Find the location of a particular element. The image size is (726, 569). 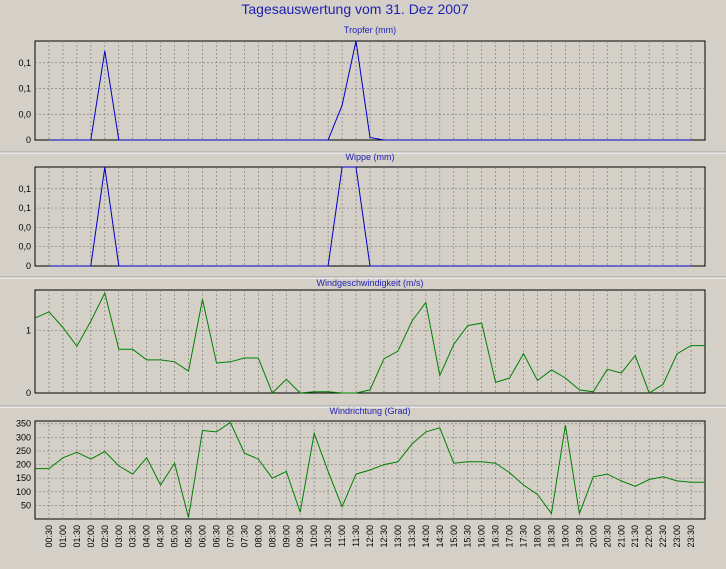

x-tick-label: 07:00 is located at coordinates (230, 536).